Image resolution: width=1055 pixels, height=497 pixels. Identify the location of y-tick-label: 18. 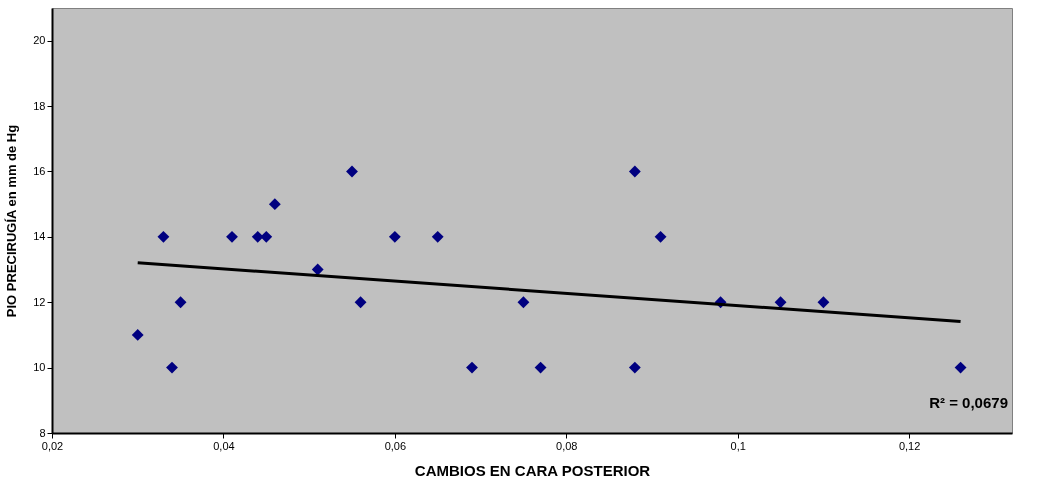
(39, 105).